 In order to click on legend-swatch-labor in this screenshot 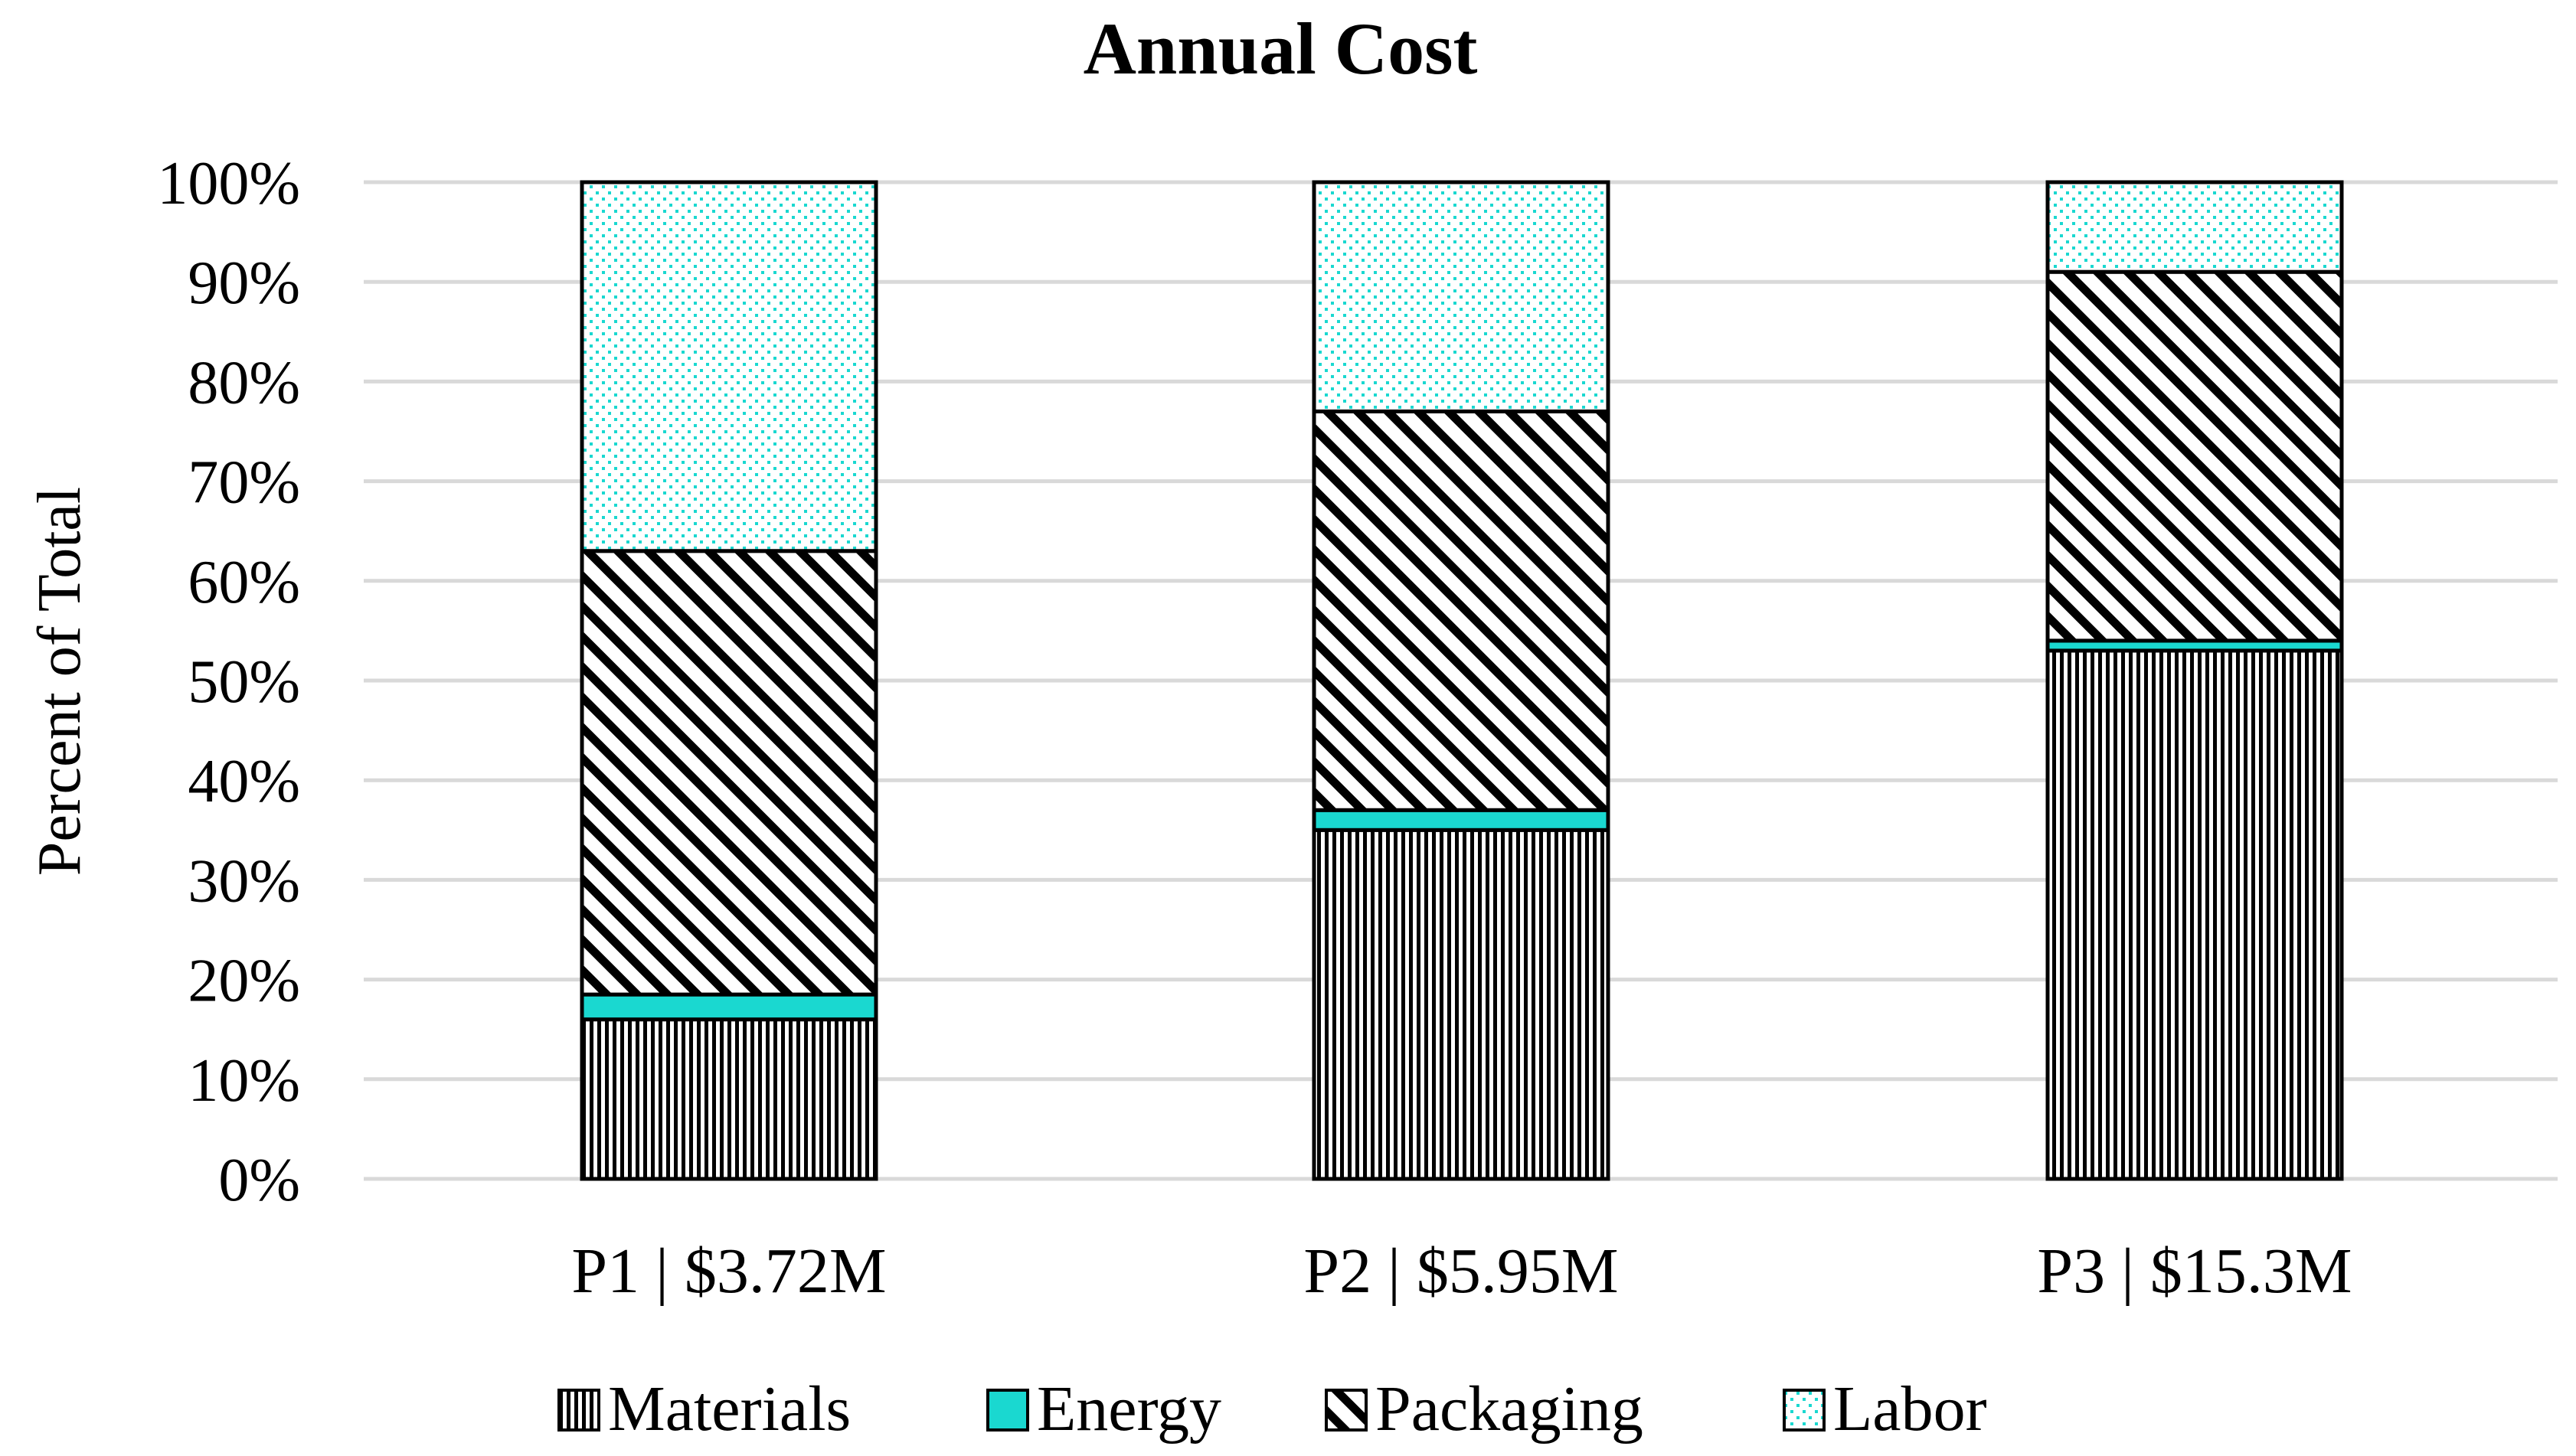, I will do `click(1804, 1410)`.